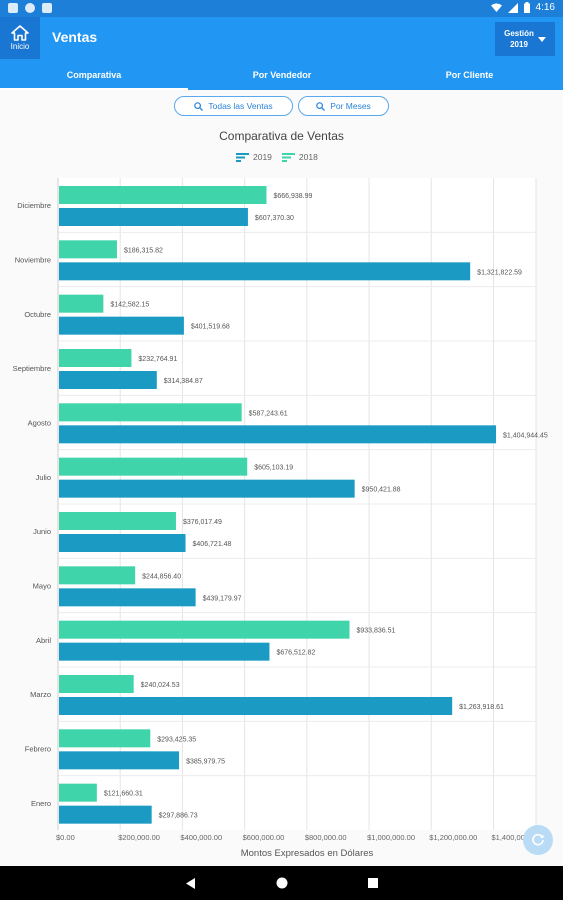 The image size is (563, 900). What do you see at coordinates (469, 74) in the screenshot?
I see `tab-por-cliente: Por Cliente` at bounding box center [469, 74].